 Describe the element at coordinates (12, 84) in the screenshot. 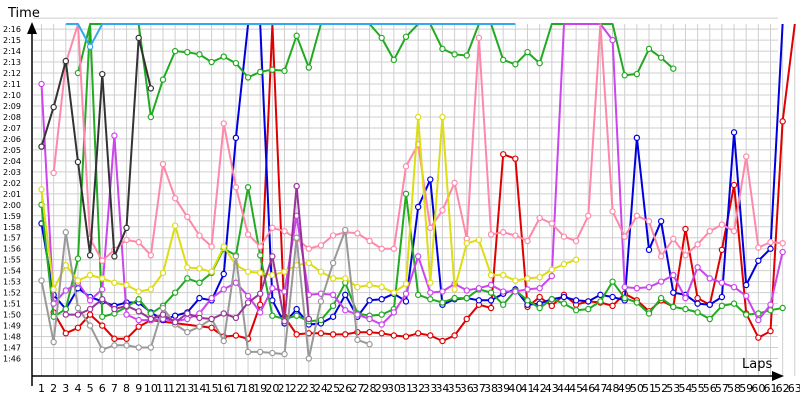

I see `y-tick-label: 2:11` at that location.